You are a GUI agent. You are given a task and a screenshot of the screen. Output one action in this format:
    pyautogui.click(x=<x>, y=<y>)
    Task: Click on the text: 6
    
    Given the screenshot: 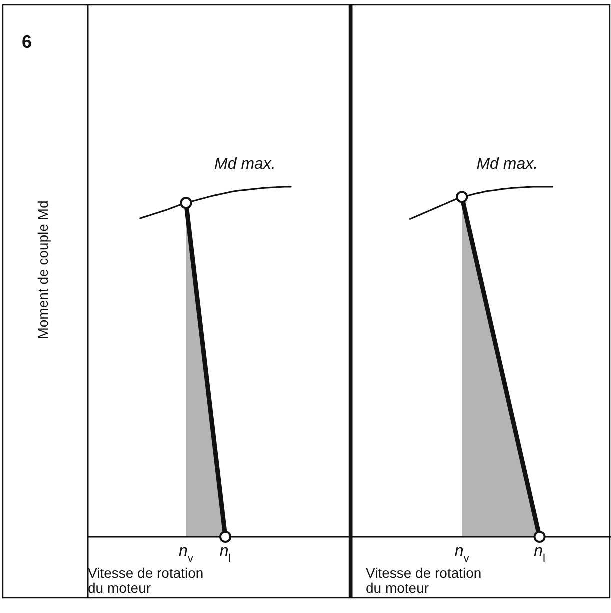 What is the action you would take?
    pyautogui.click(x=27, y=42)
    